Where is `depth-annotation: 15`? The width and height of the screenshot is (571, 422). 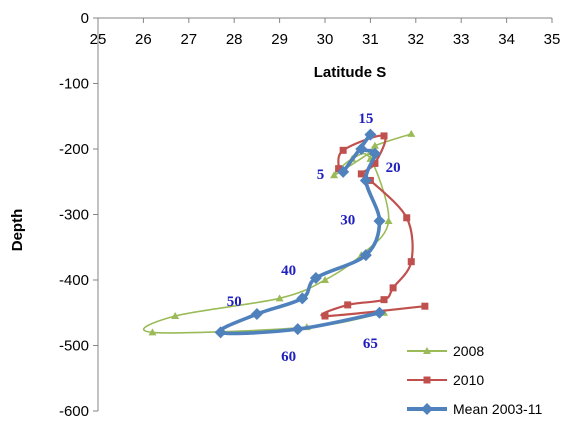
depth-annotation: 15 is located at coordinates (365, 119).